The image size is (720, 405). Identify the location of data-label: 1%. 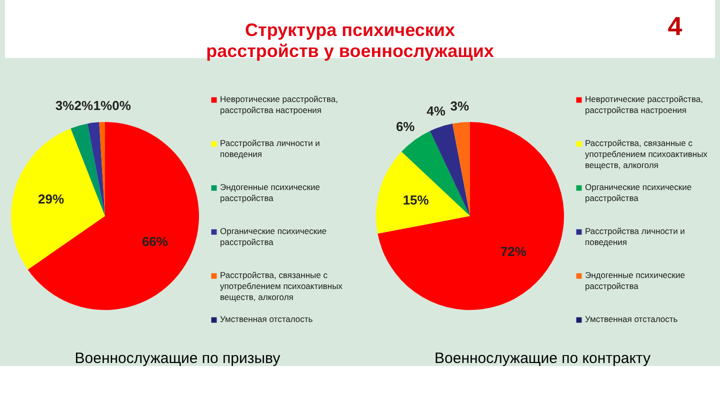
(102, 105).